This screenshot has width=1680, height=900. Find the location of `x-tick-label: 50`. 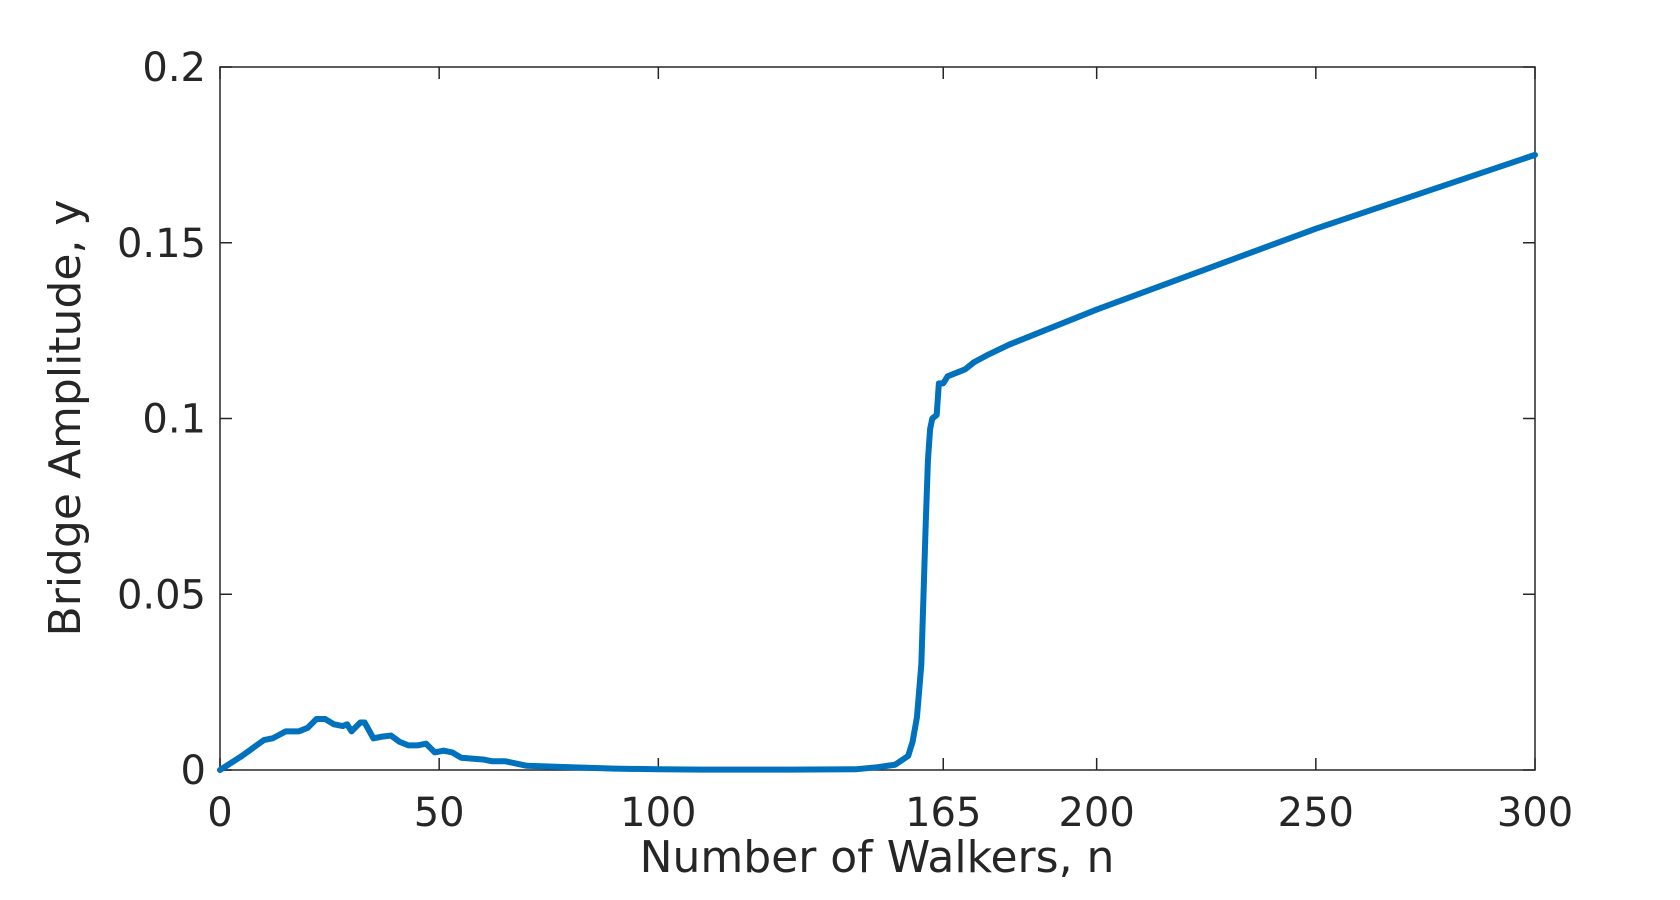

x-tick-label: 50 is located at coordinates (439, 813).